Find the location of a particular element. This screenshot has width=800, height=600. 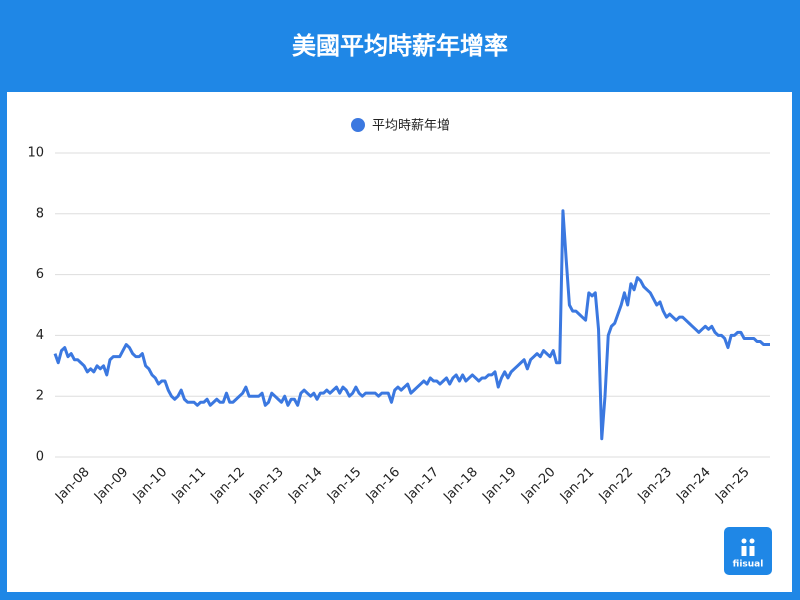

y-tick-label: 6 is located at coordinates (40, 274).